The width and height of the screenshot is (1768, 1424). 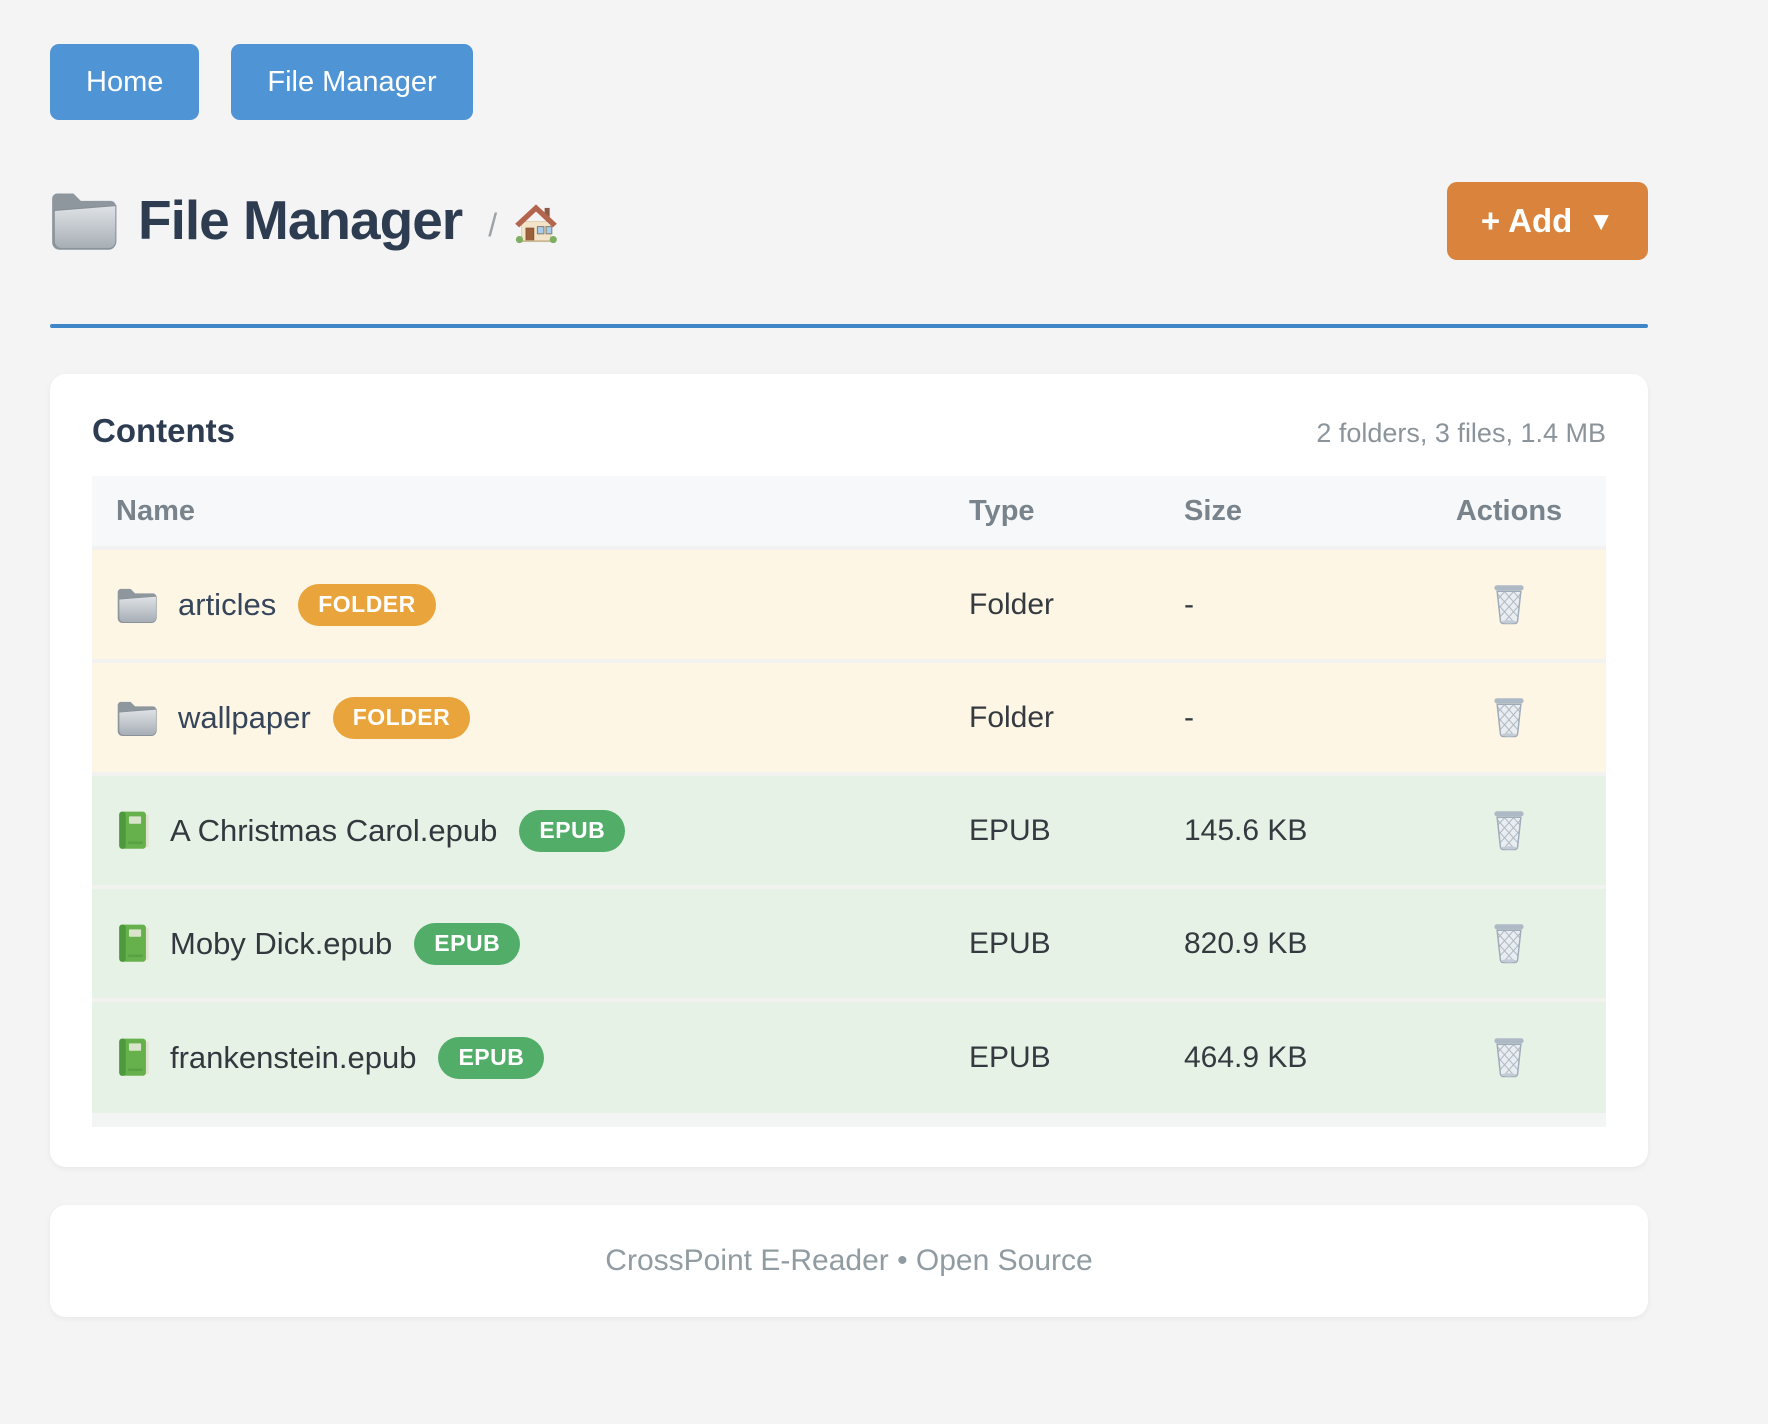 What do you see at coordinates (849, 431) in the screenshot?
I see `contents-card-header: Contents 2 folders, 3 files, 1.4 MB` at bounding box center [849, 431].